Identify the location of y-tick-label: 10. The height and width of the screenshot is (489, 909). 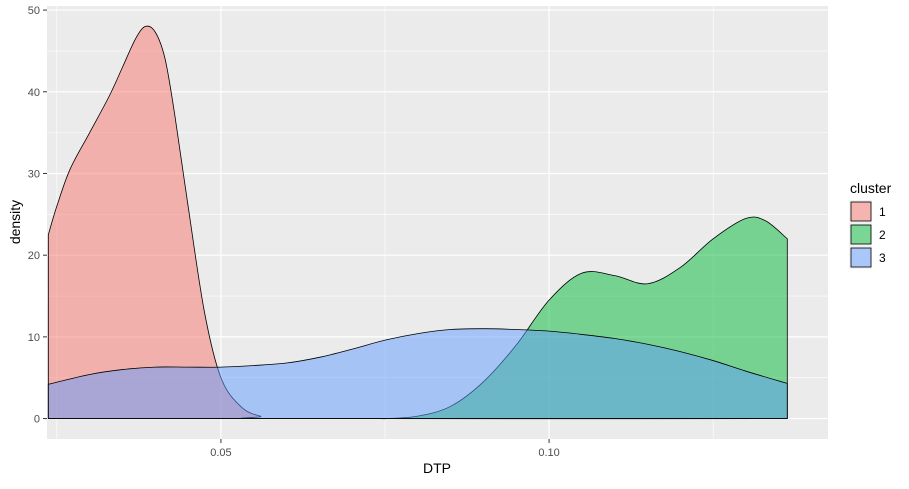
(34, 338).